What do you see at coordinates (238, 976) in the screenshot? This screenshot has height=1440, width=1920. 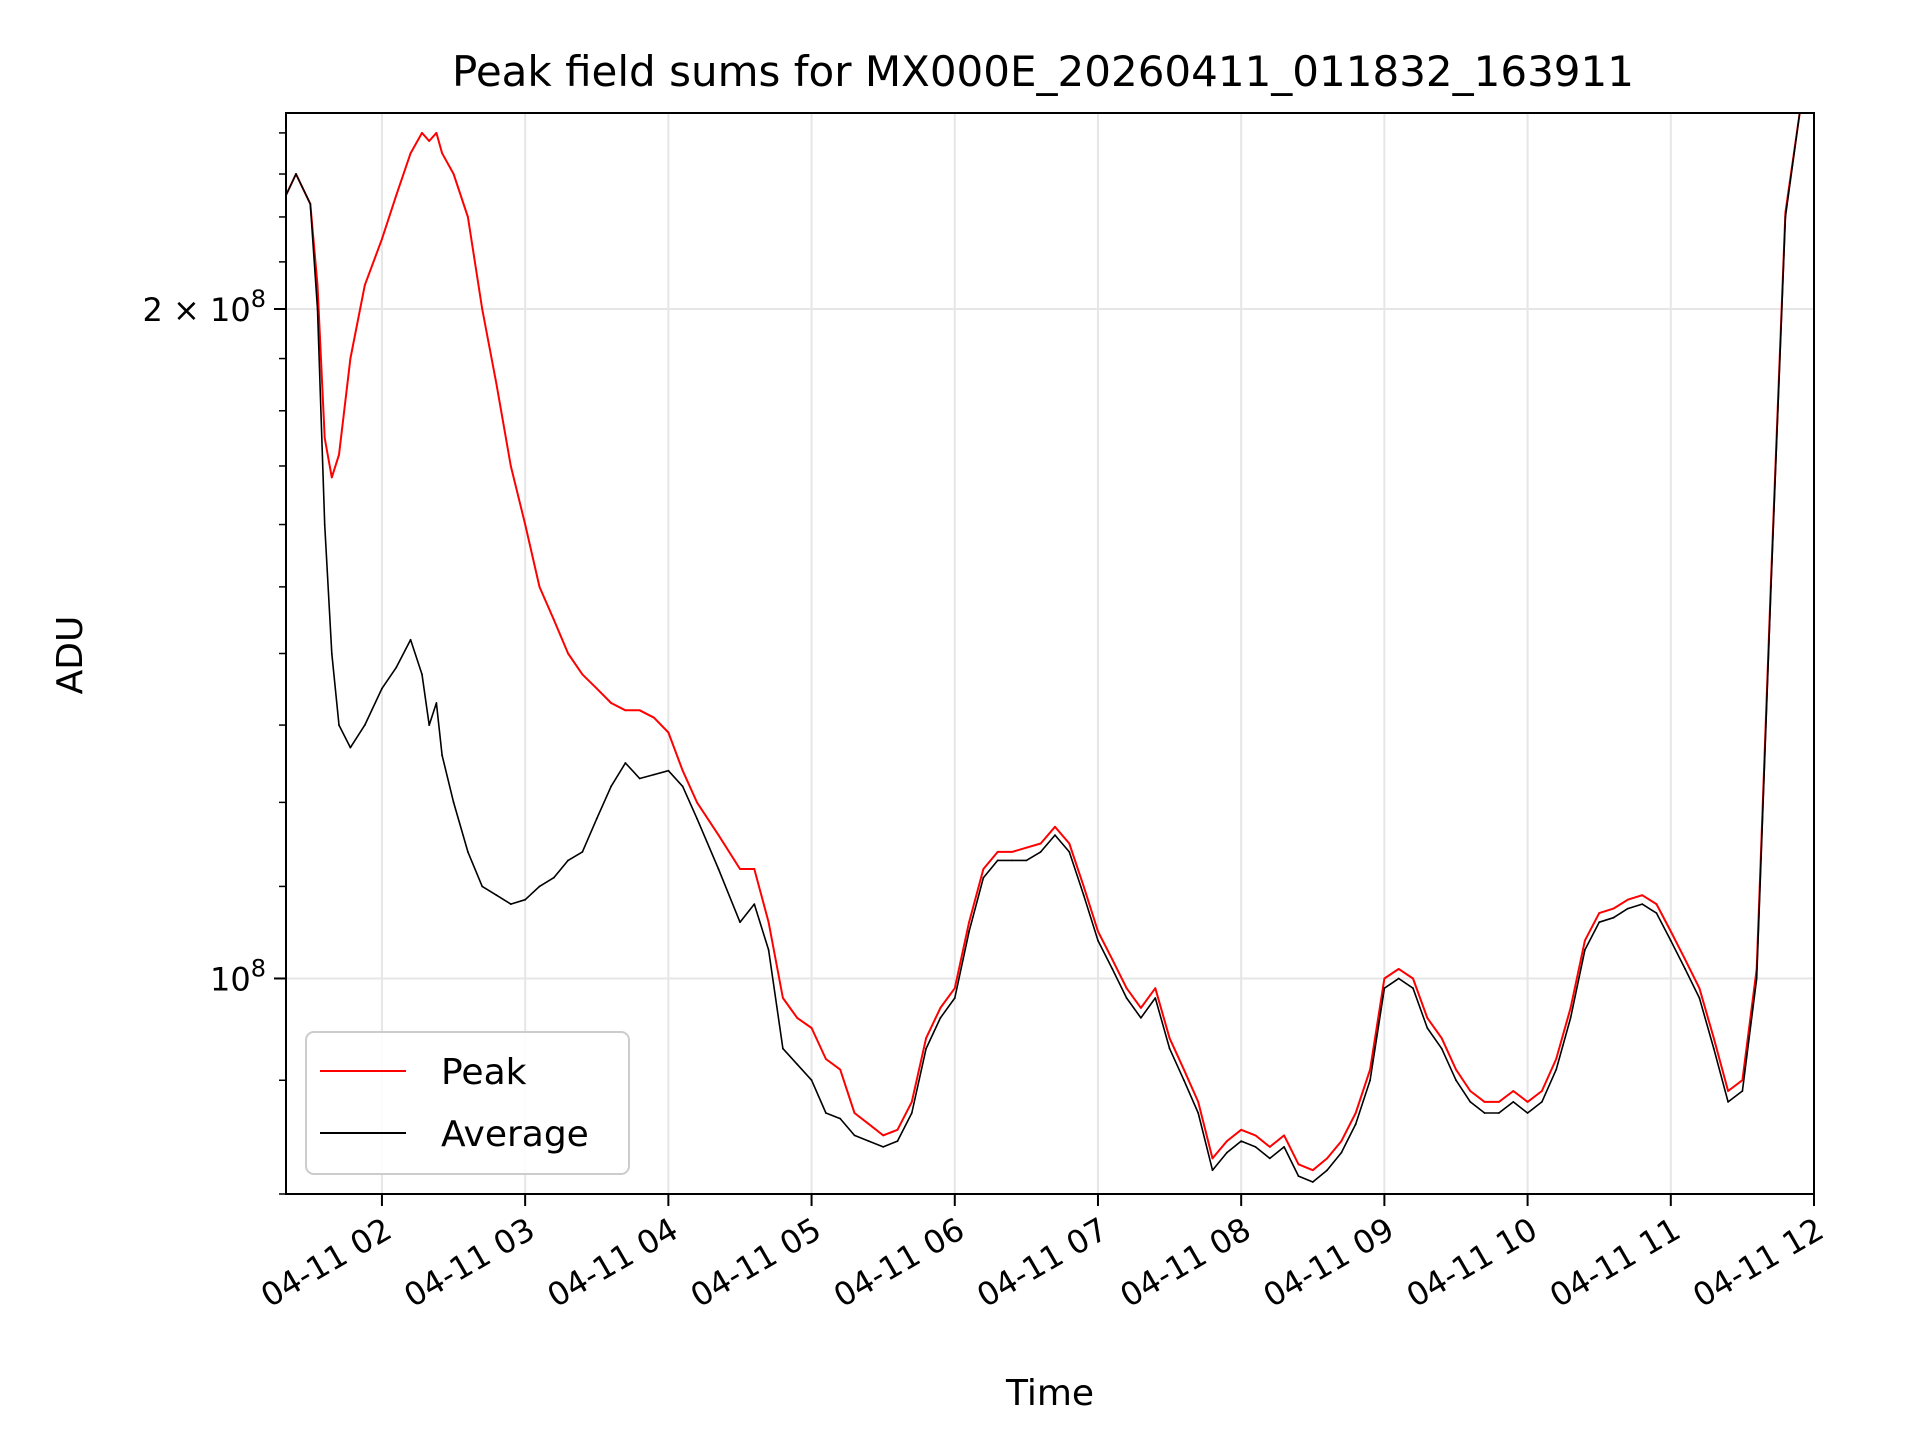 I see `y-tick-label: 108` at bounding box center [238, 976].